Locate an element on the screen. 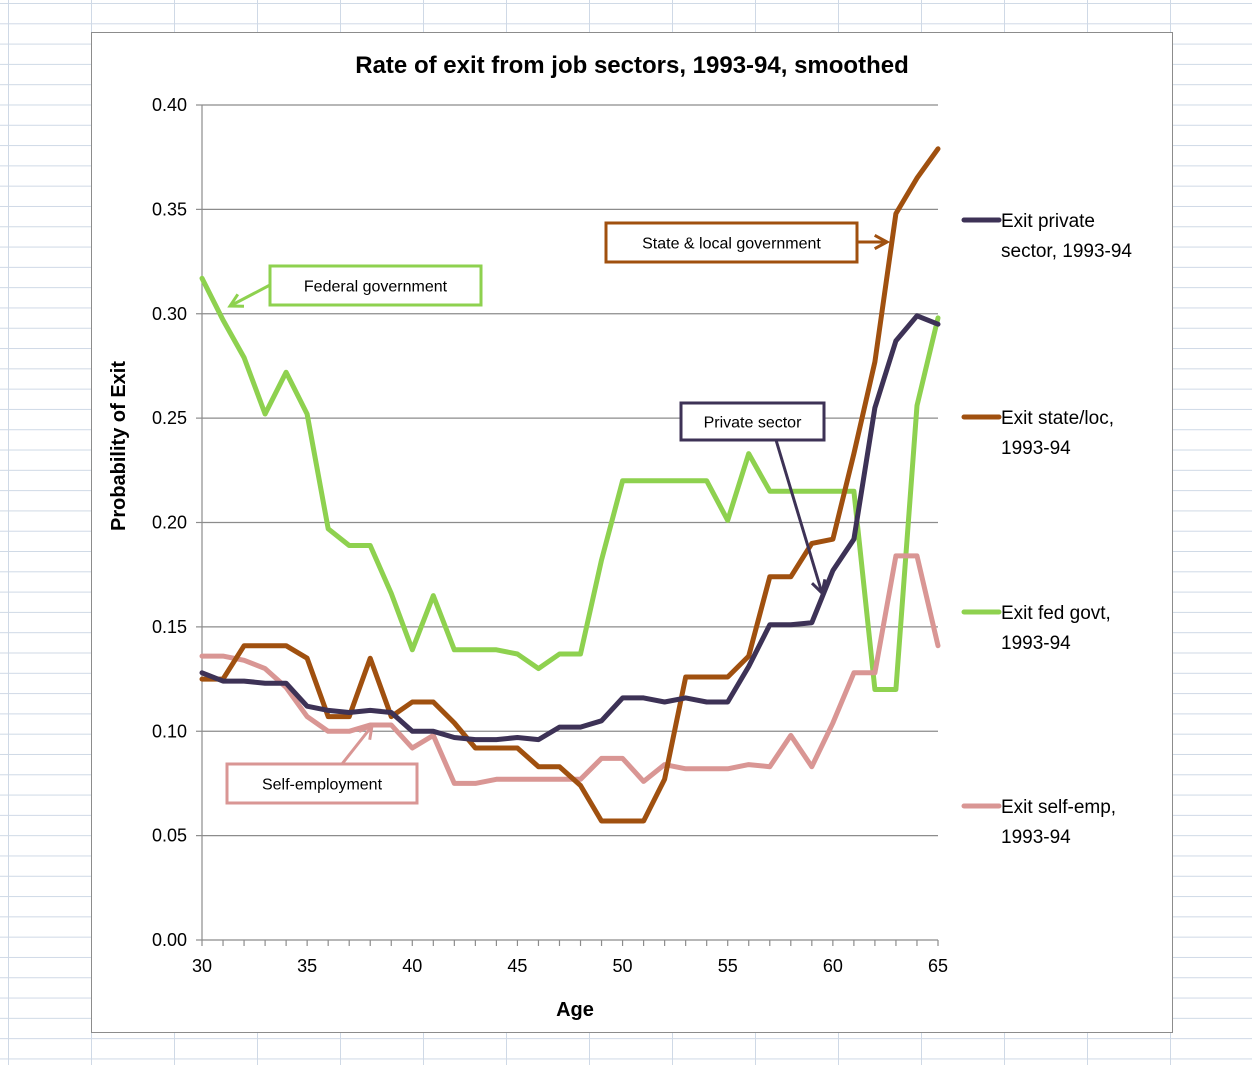 The height and width of the screenshot is (1065, 1252). y-tick-label: 0.15 is located at coordinates (169, 627).